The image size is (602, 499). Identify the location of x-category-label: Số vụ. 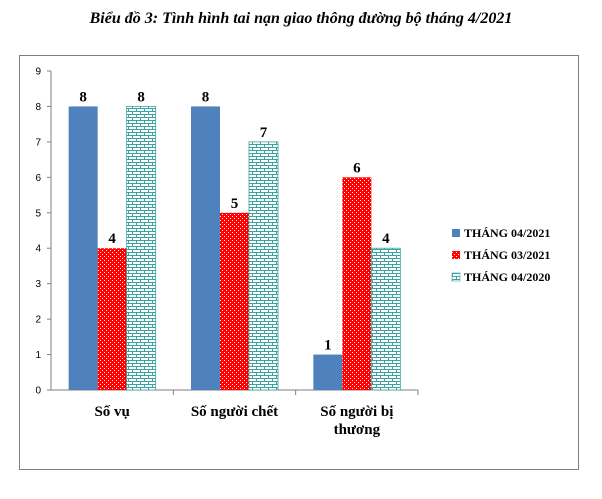
(111, 412).